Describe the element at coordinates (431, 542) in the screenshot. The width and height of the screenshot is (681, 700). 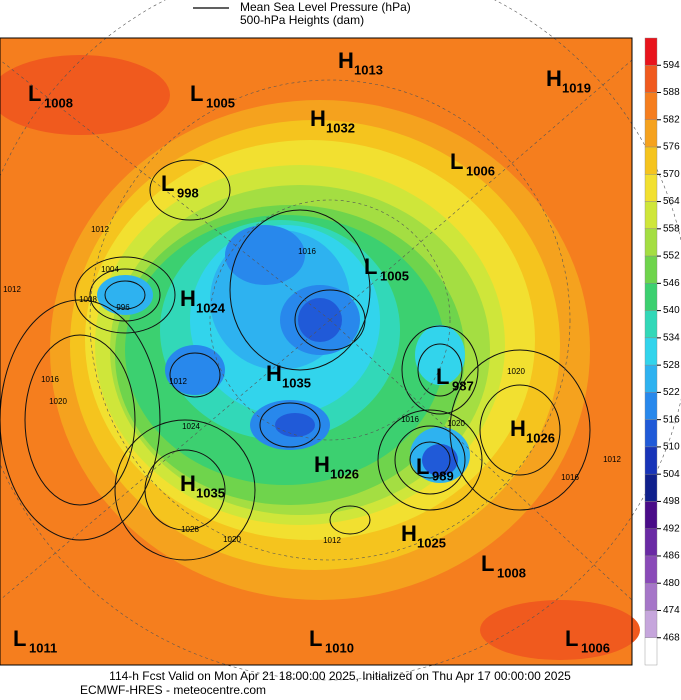
I see `pressure-center-value: 1025` at that location.